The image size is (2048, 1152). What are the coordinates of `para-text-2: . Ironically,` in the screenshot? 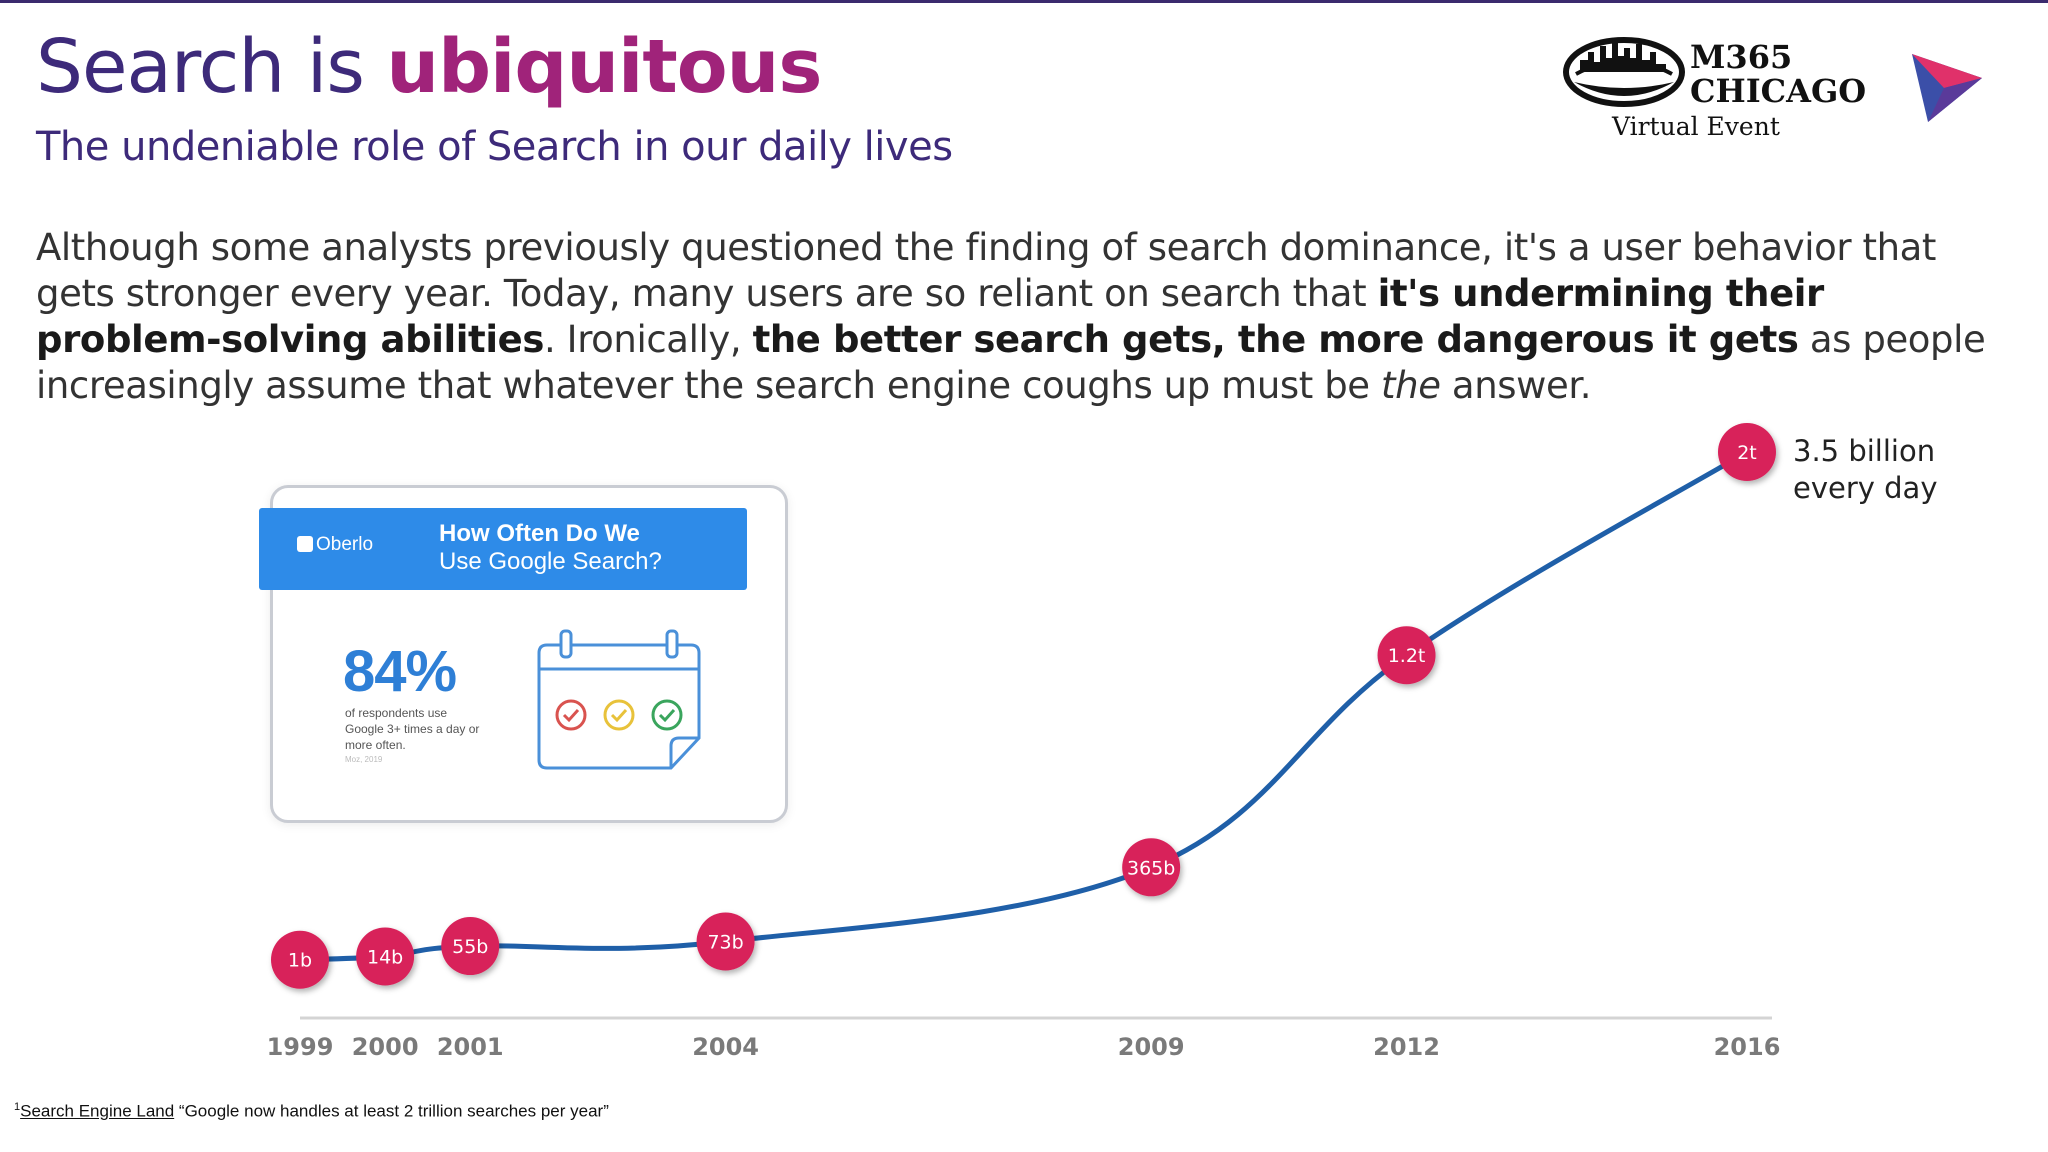 It's located at (648, 339).